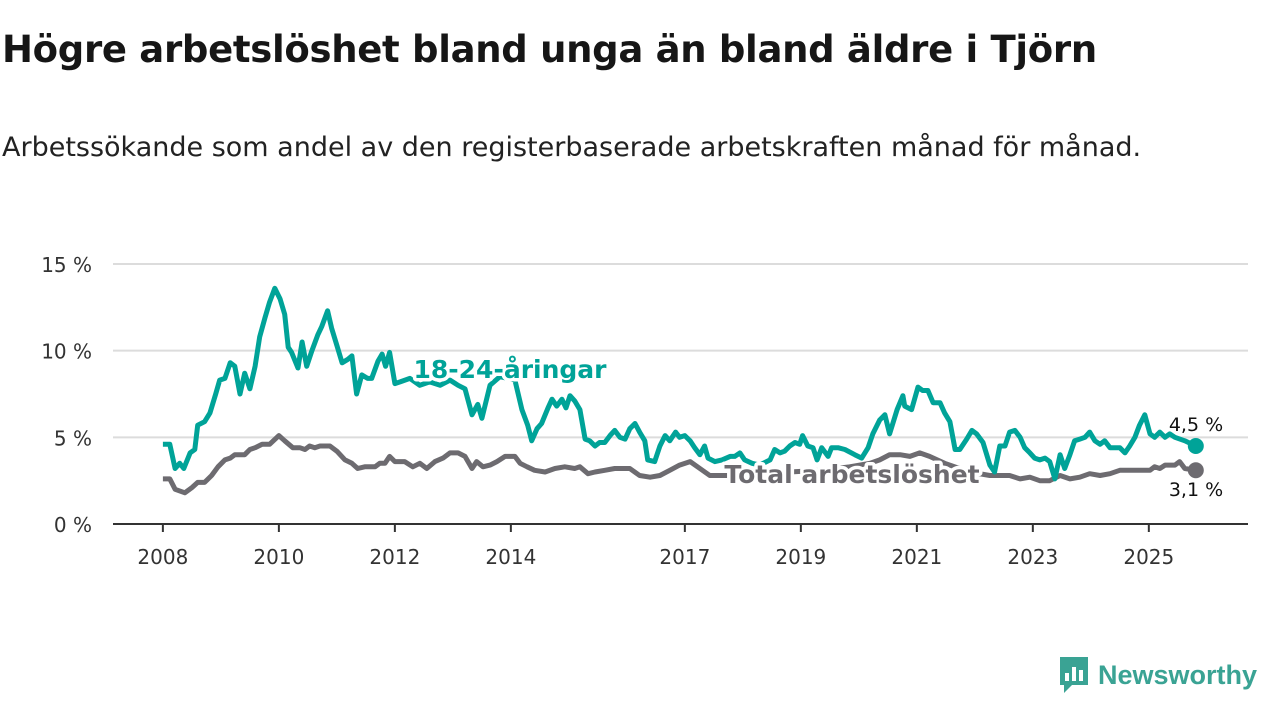 The height and width of the screenshot is (720, 1280). What do you see at coordinates (278, 557) in the screenshot?
I see `x-tick-label: 2010` at bounding box center [278, 557].